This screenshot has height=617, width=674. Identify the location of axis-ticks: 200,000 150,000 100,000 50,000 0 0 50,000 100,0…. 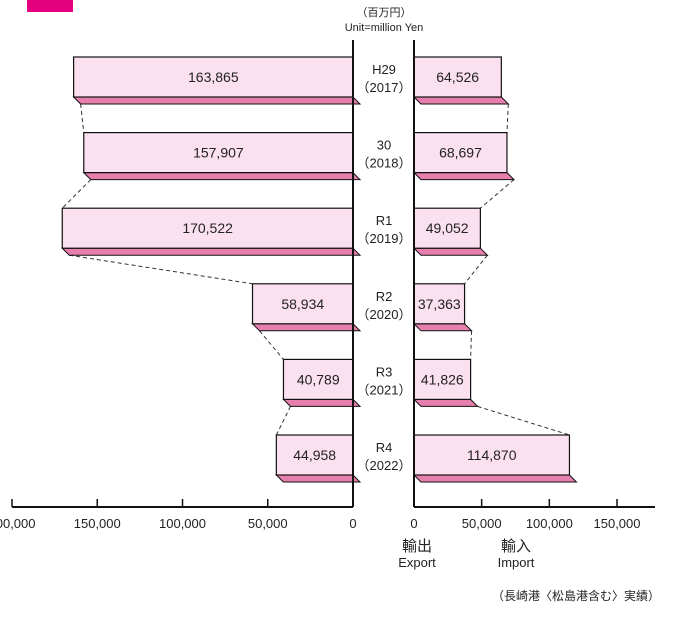
(320, 515).